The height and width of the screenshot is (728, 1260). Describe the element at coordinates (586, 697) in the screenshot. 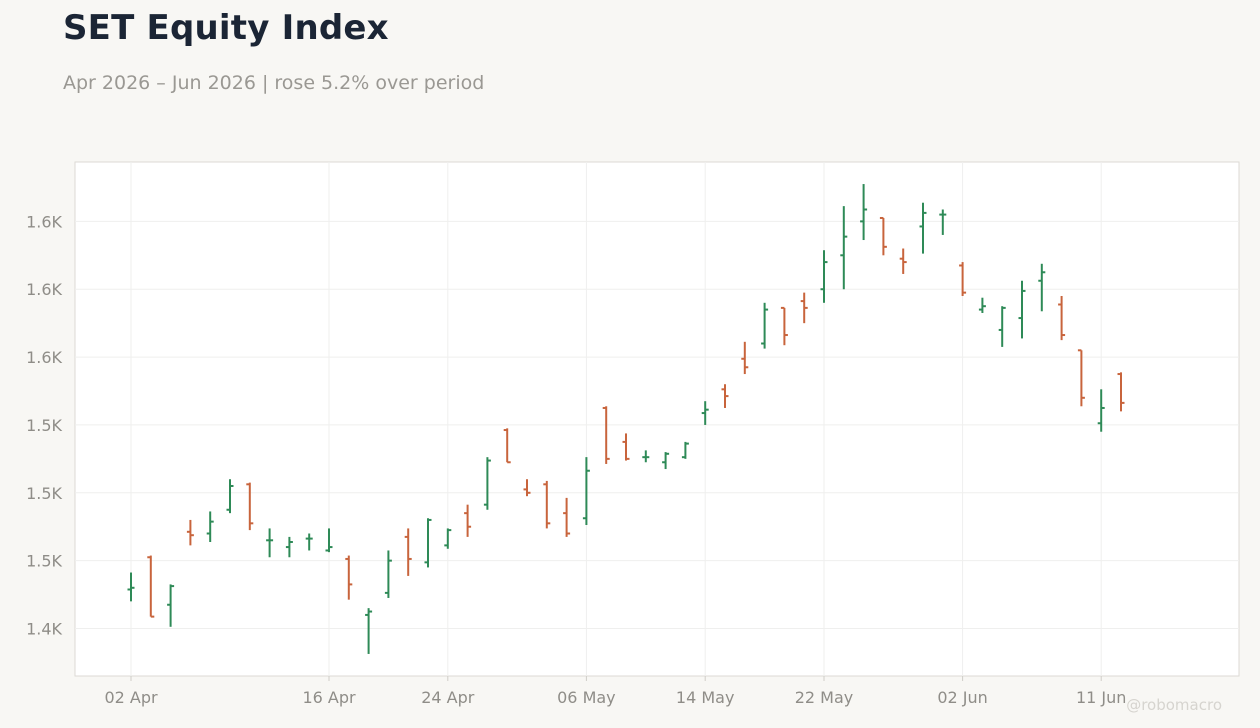

I see `x-tick-label: 06 May` at that location.